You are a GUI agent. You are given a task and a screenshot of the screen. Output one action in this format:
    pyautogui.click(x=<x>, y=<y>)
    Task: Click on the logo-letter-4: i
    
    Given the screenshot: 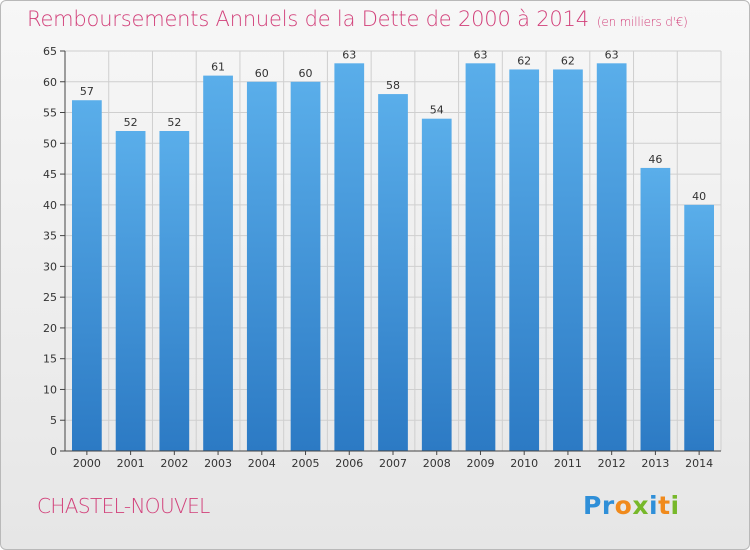 What is the action you would take?
    pyautogui.click(x=654, y=505)
    